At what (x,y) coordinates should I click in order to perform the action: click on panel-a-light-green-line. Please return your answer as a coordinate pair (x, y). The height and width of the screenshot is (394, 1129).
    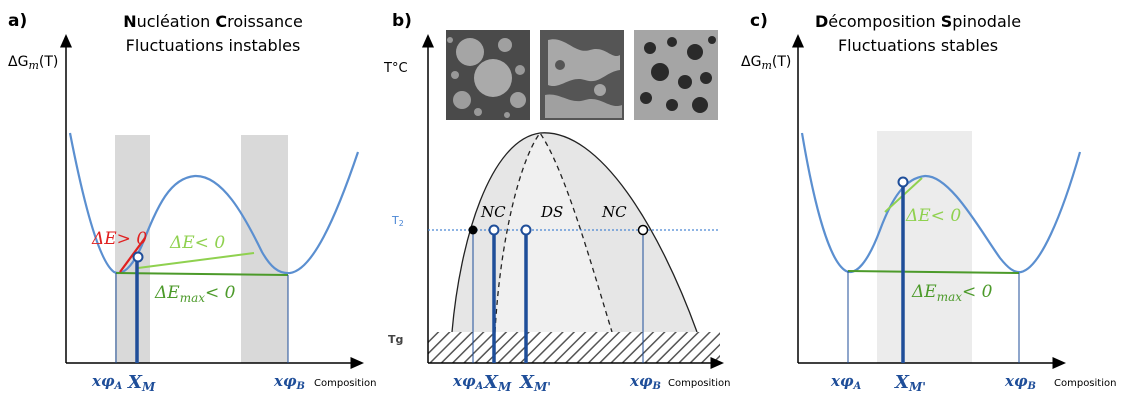
    Looking at the image, I should click on (196, 260).